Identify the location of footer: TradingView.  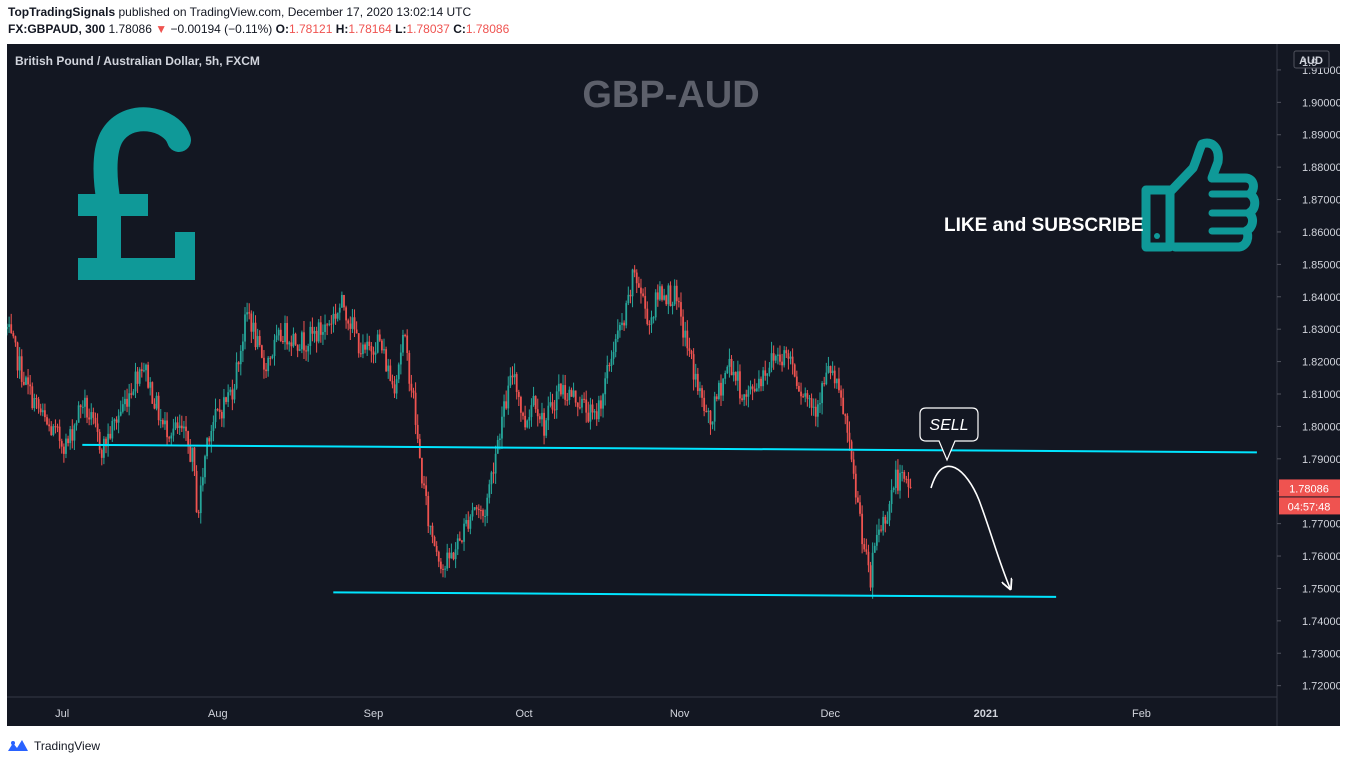
(54, 746).